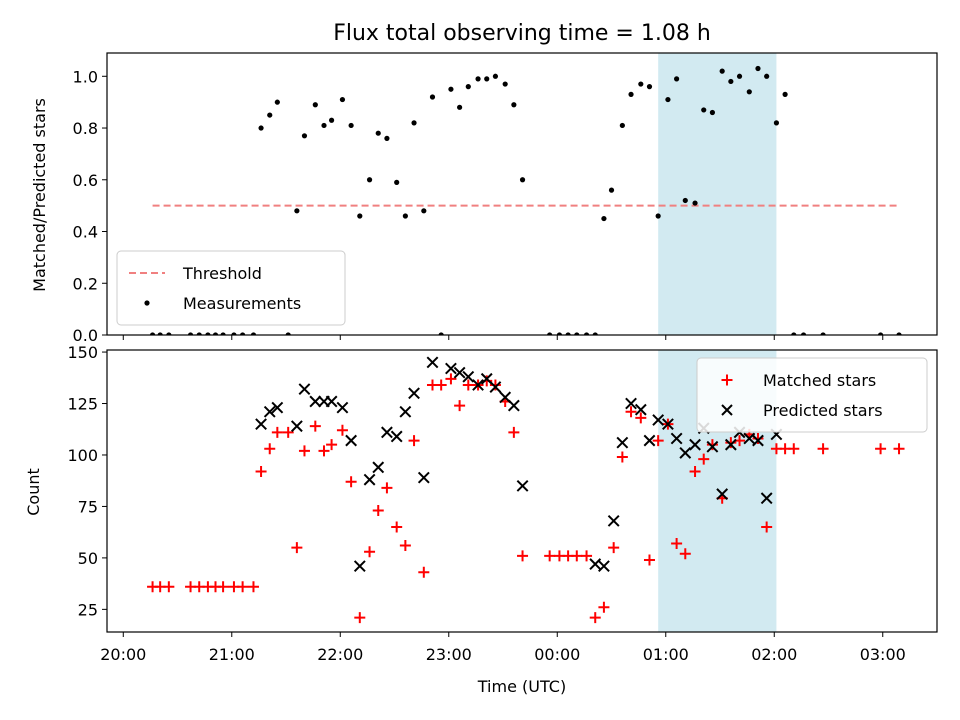 The height and width of the screenshot is (720, 960). I want to click on x-tick-label: 01:00, so click(666, 654).